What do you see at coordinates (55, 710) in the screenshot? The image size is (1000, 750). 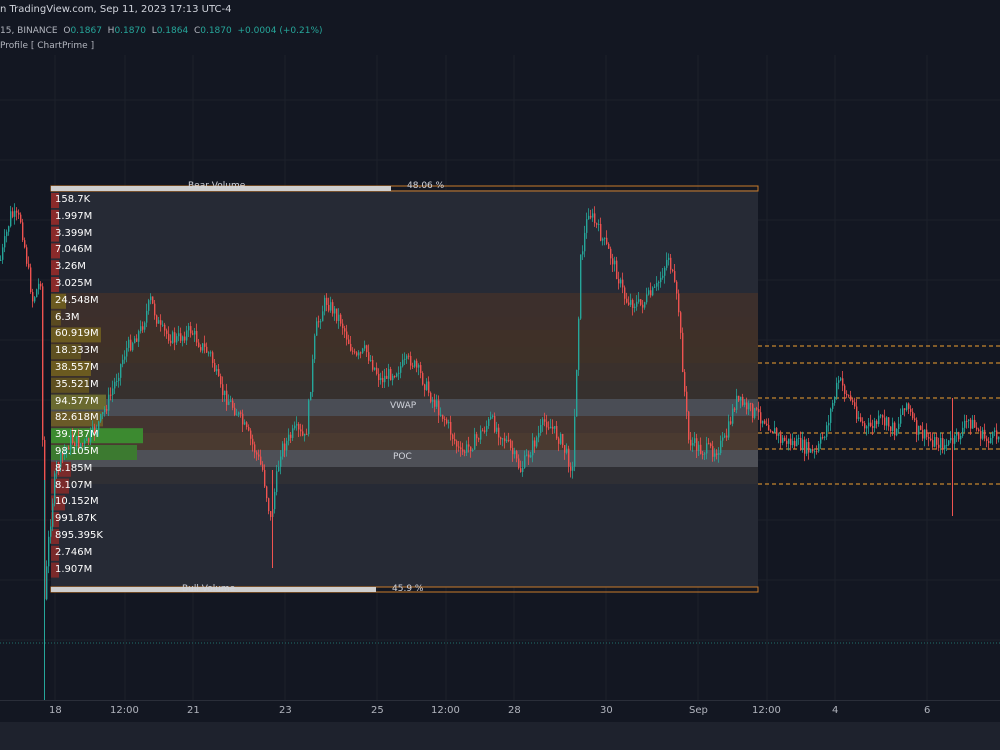 I see `time-axis-label: 18` at bounding box center [55, 710].